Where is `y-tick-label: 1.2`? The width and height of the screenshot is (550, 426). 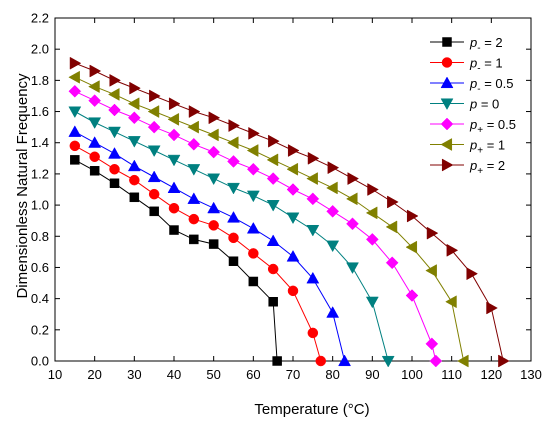 y-tick-label: 1.2 is located at coordinates (40, 173).